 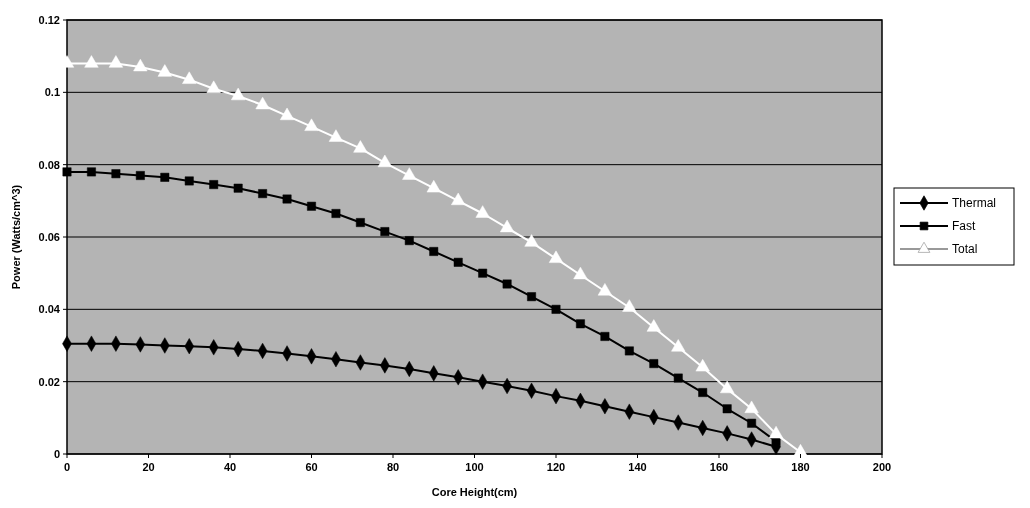 I want to click on x-tick-label: 120, so click(x=556, y=467).